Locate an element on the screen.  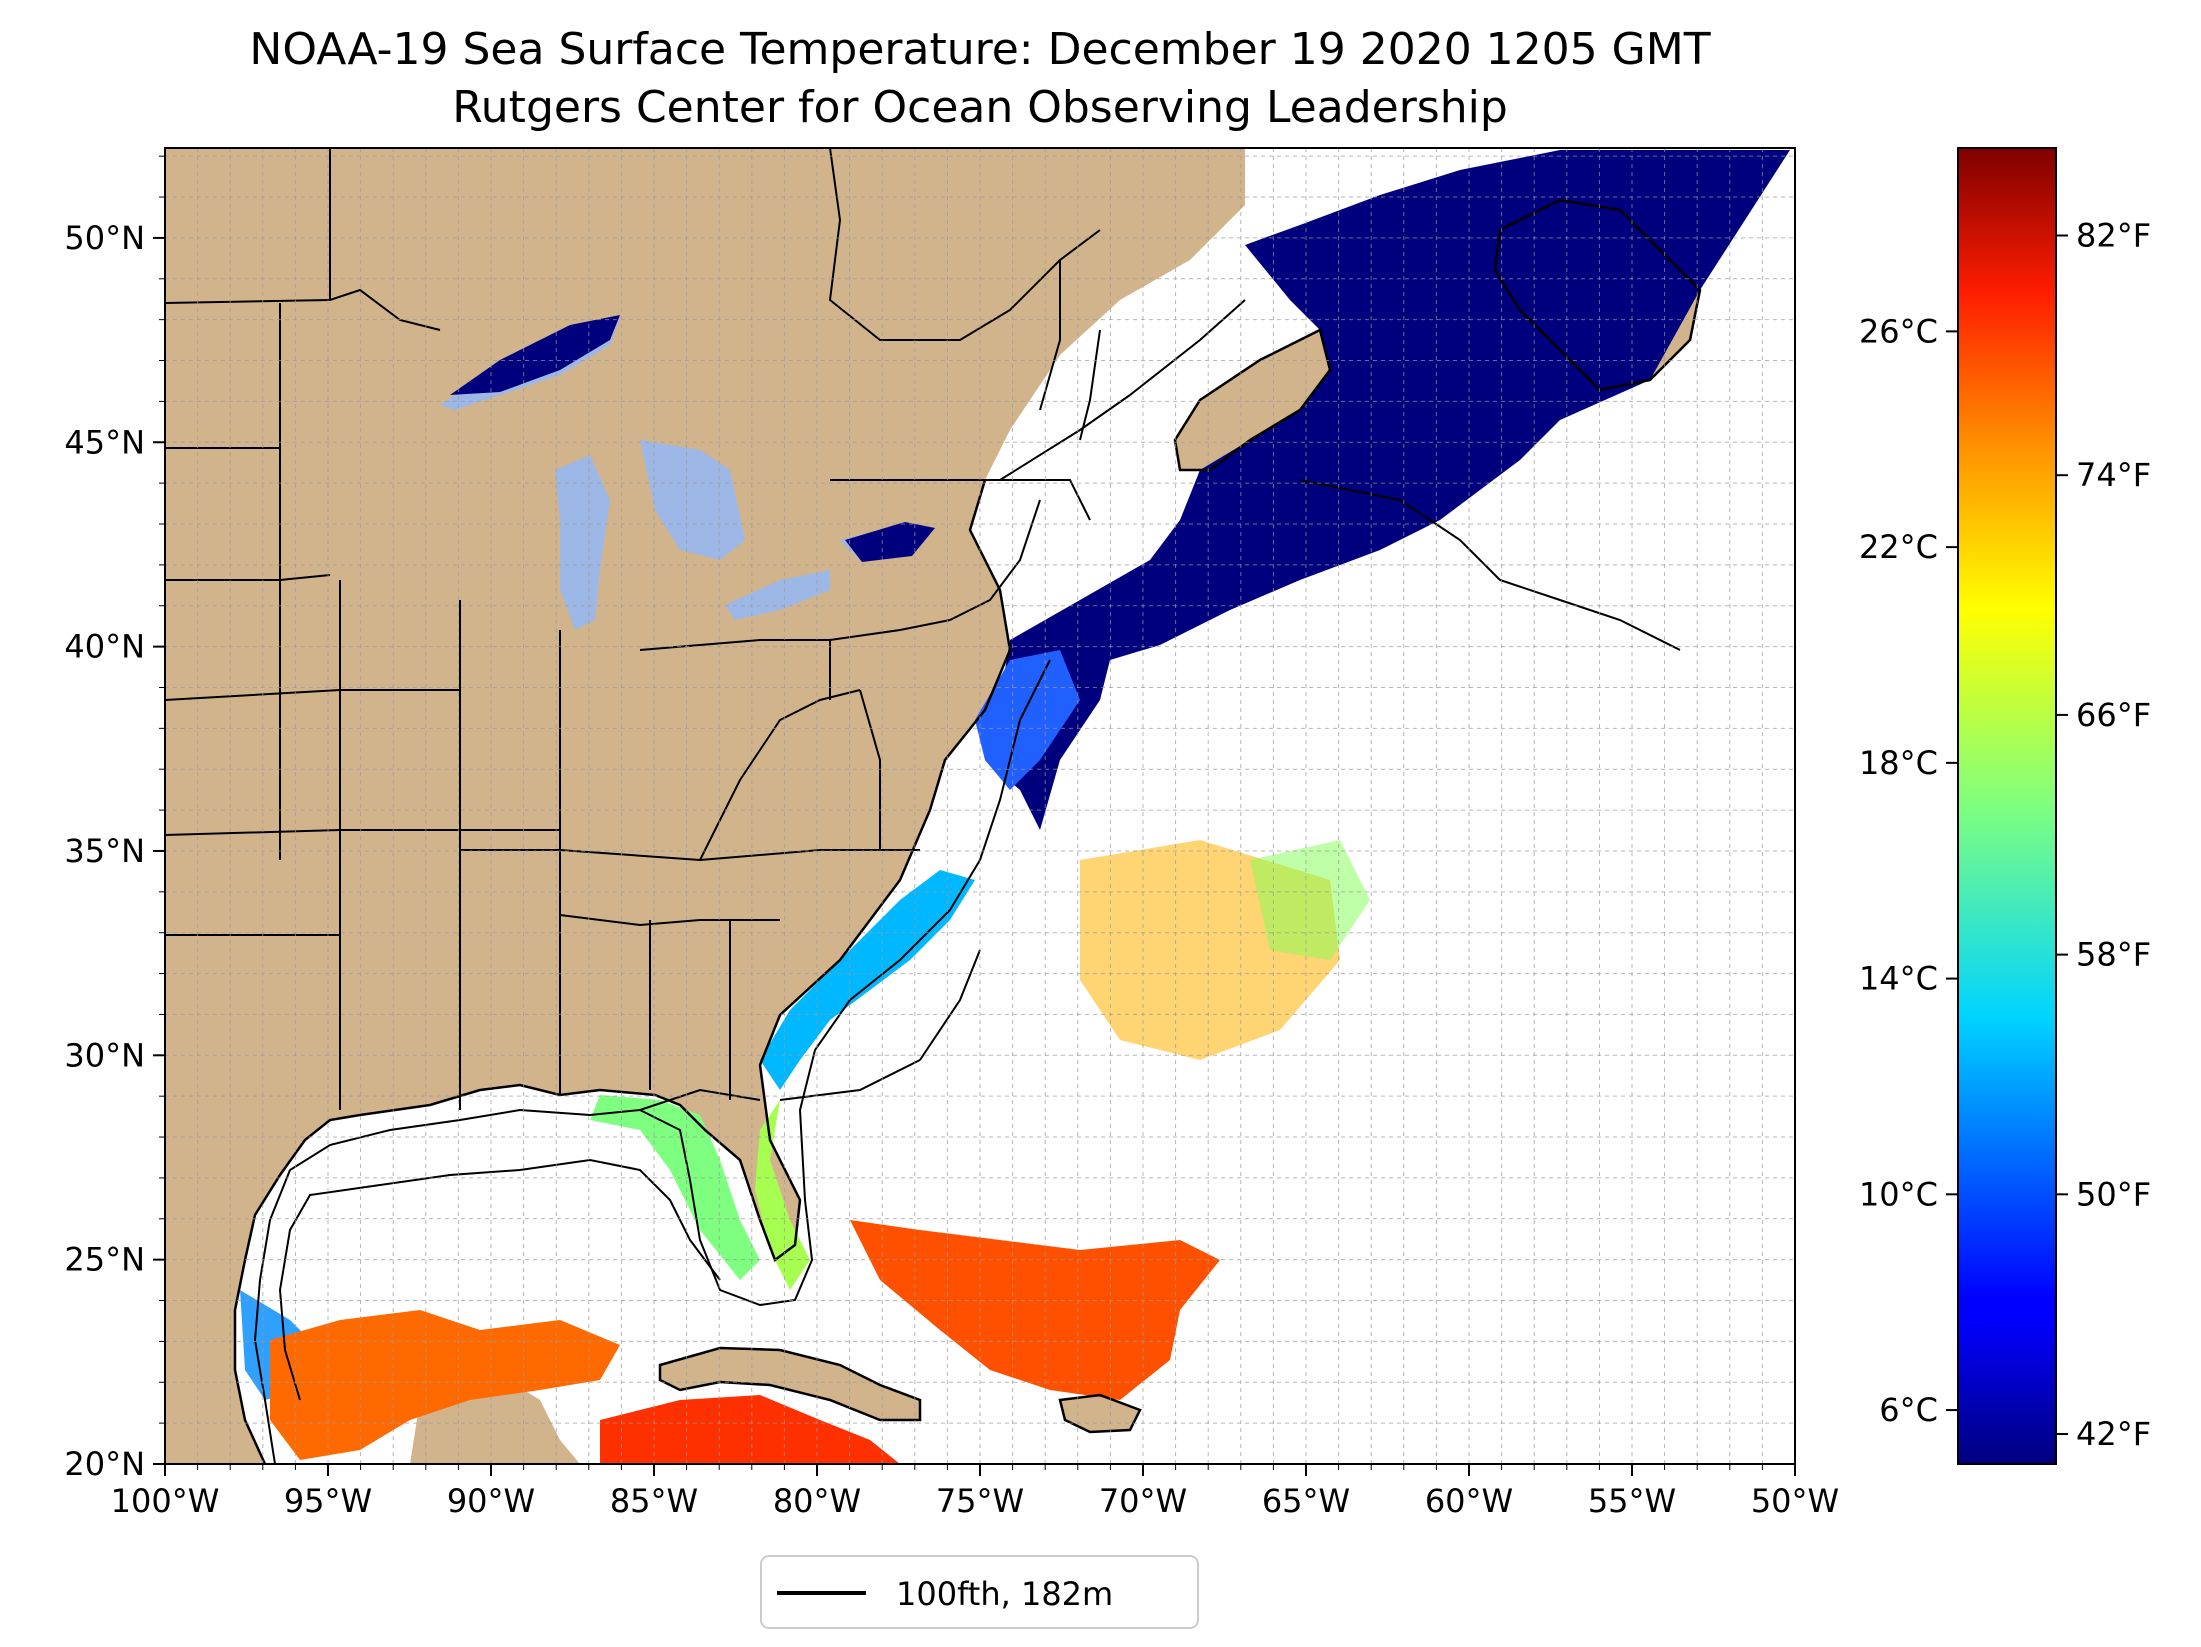
celsius-tick-label: 14°C is located at coordinates (1898, 979).